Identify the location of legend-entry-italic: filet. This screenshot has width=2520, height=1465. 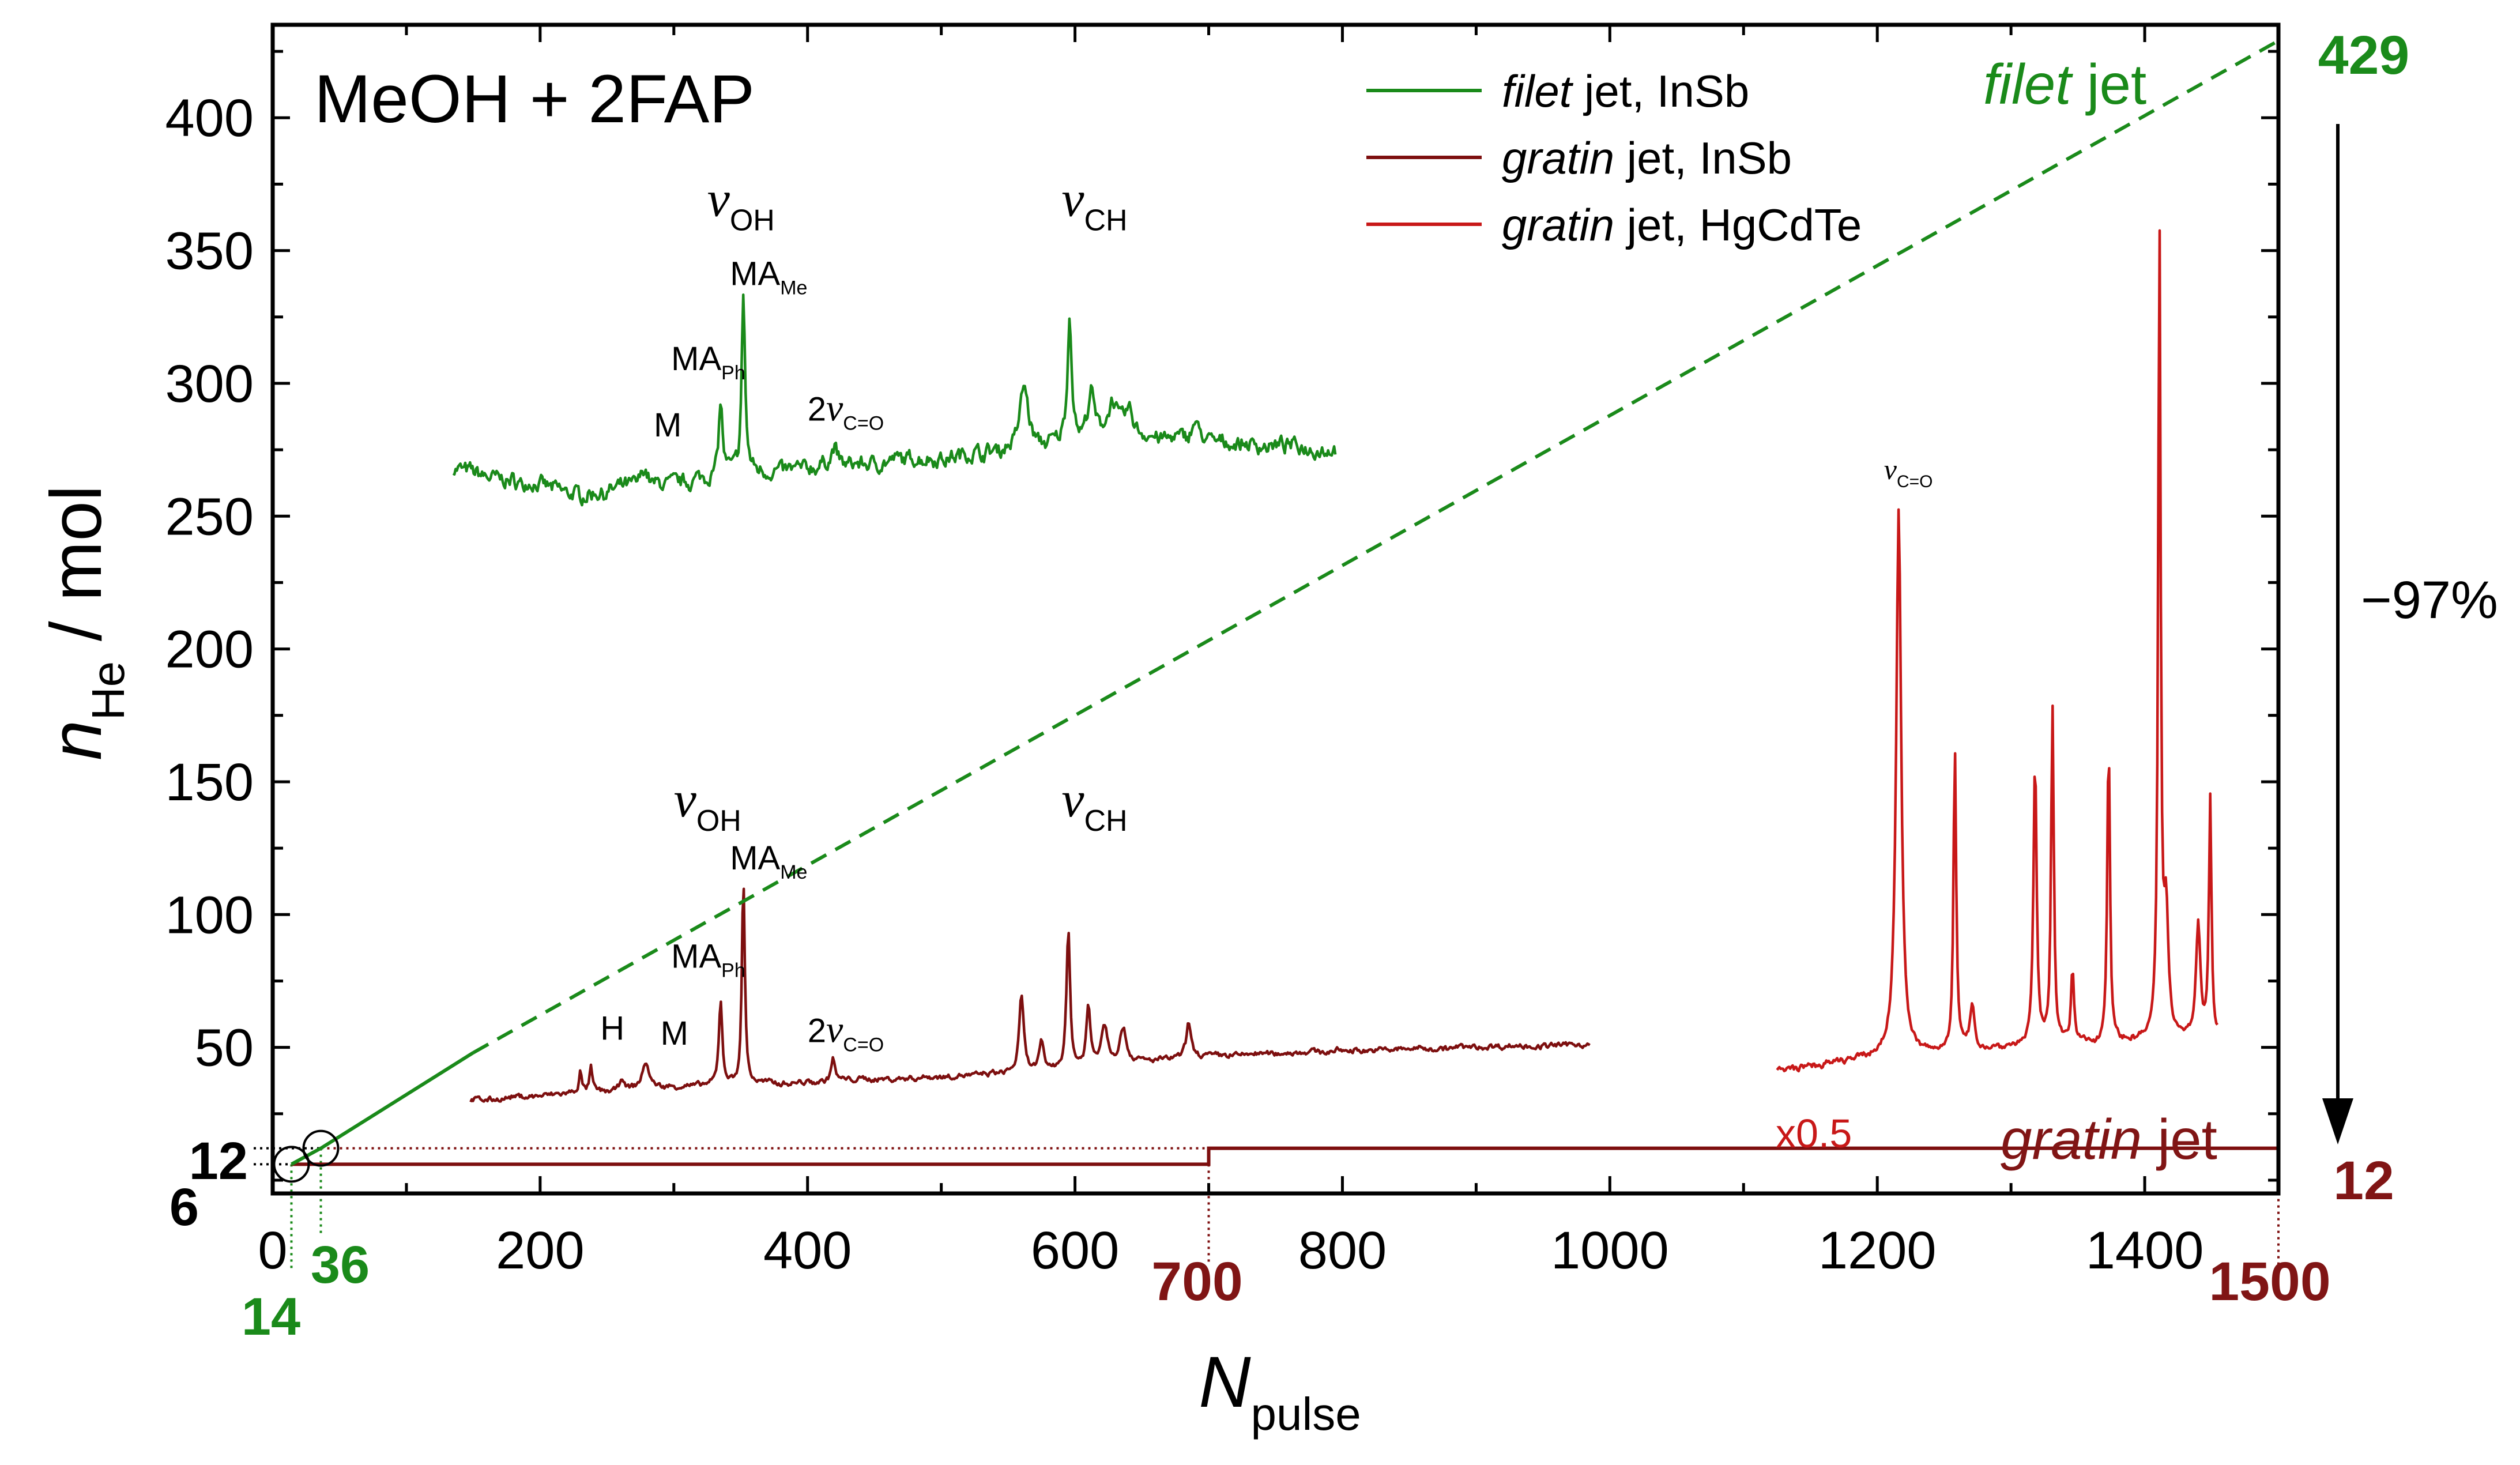
(1538, 91).